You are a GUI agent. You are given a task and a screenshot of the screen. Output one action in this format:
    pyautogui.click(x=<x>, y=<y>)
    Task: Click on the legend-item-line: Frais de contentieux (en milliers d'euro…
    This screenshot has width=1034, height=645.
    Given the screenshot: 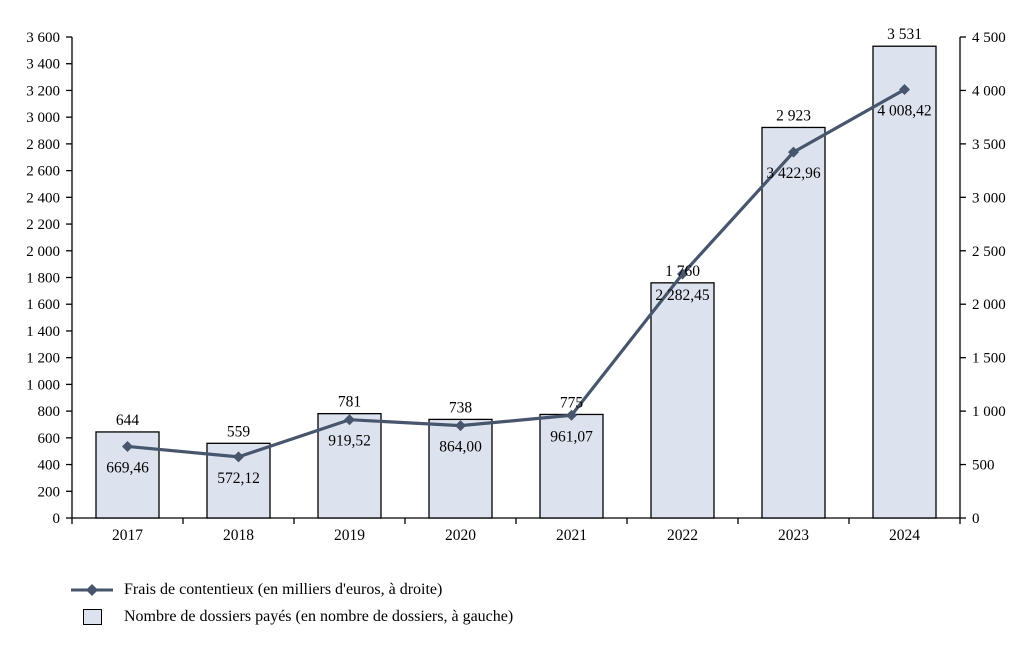 What is the action you would take?
    pyautogui.click(x=291, y=590)
    